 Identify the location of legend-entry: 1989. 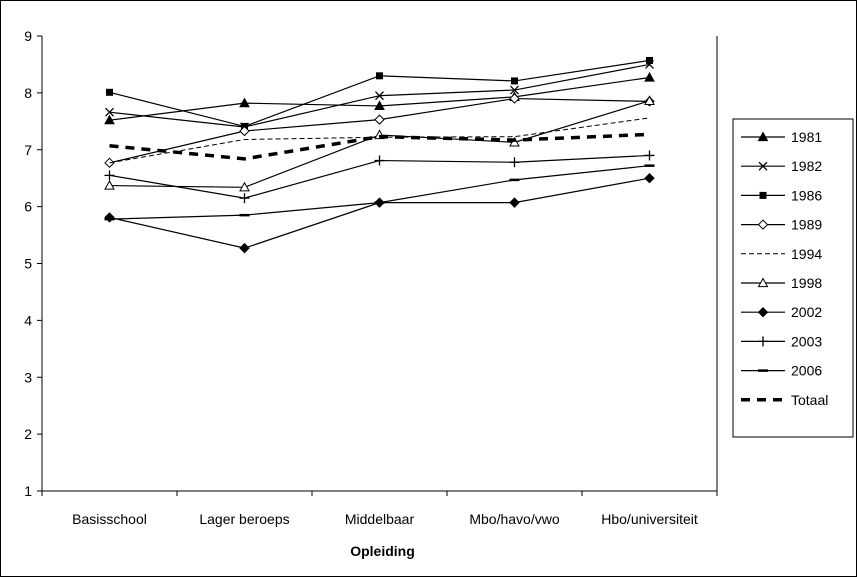
(781, 225).